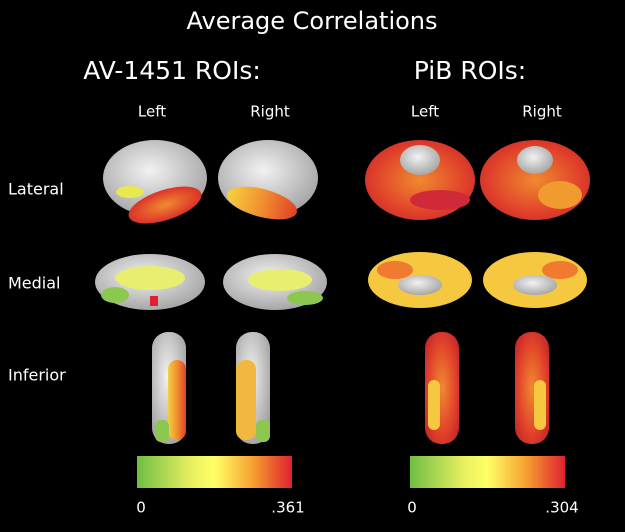 This screenshot has height=532, width=625. Describe the element at coordinates (470, 70) in the screenshot. I see `panel-title: PiB ROIs:` at that location.